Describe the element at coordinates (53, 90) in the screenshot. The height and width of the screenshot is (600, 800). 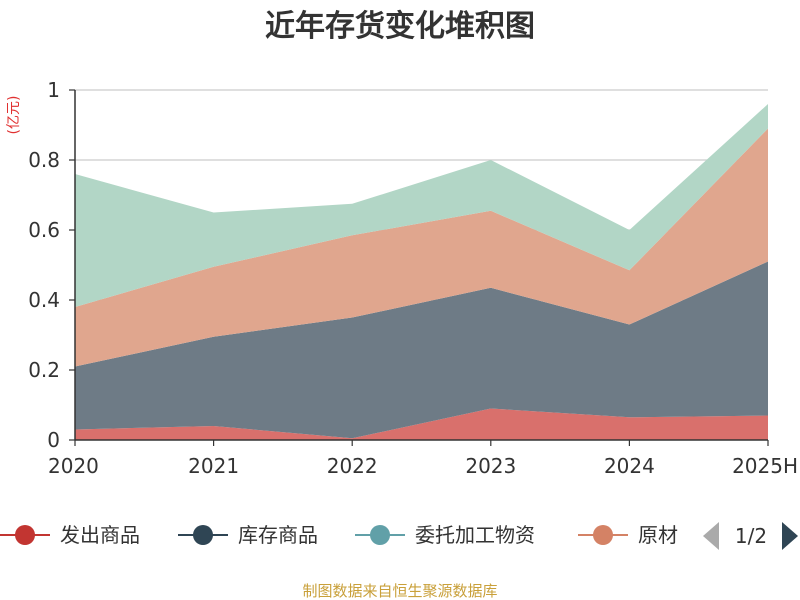
I see `y-tick-label: 1` at that location.